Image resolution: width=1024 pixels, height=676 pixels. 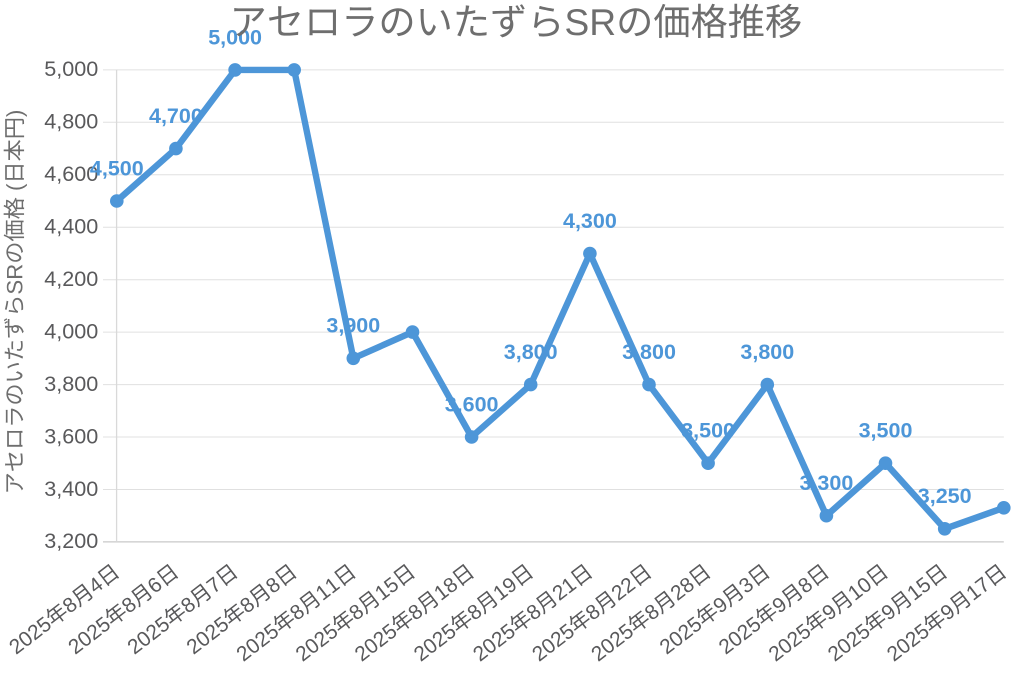 What do you see at coordinates (353, 326) in the screenshot?
I see `svg-text: 3,900` at bounding box center [353, 326].